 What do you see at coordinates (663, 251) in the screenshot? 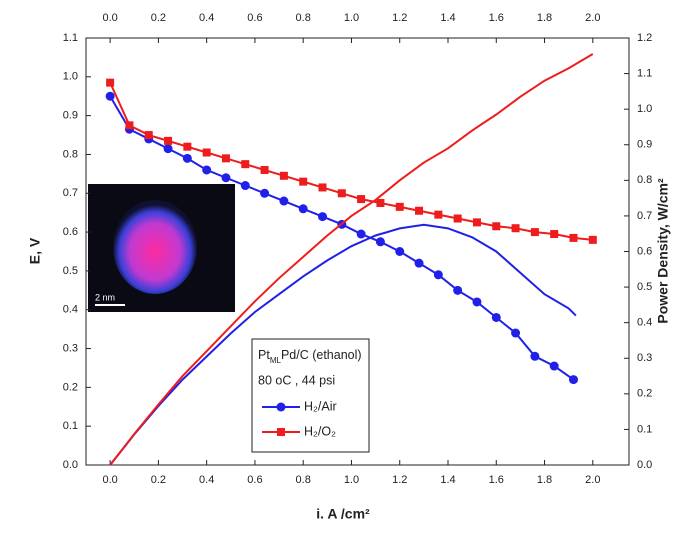
I see `y2-axis-title: Power Density, W/cm²` at bounding box center [663, 251].